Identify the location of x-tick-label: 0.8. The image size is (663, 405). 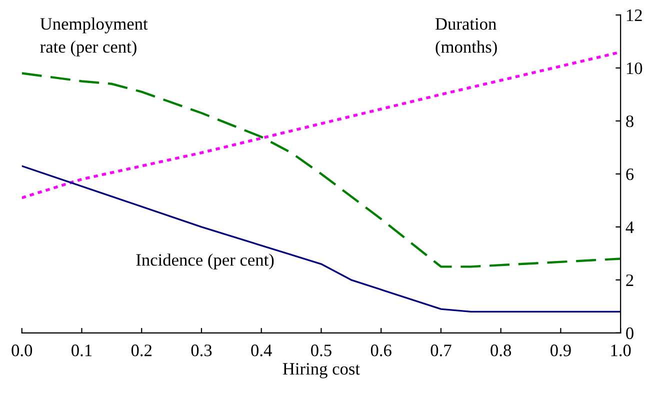
(501, 350).